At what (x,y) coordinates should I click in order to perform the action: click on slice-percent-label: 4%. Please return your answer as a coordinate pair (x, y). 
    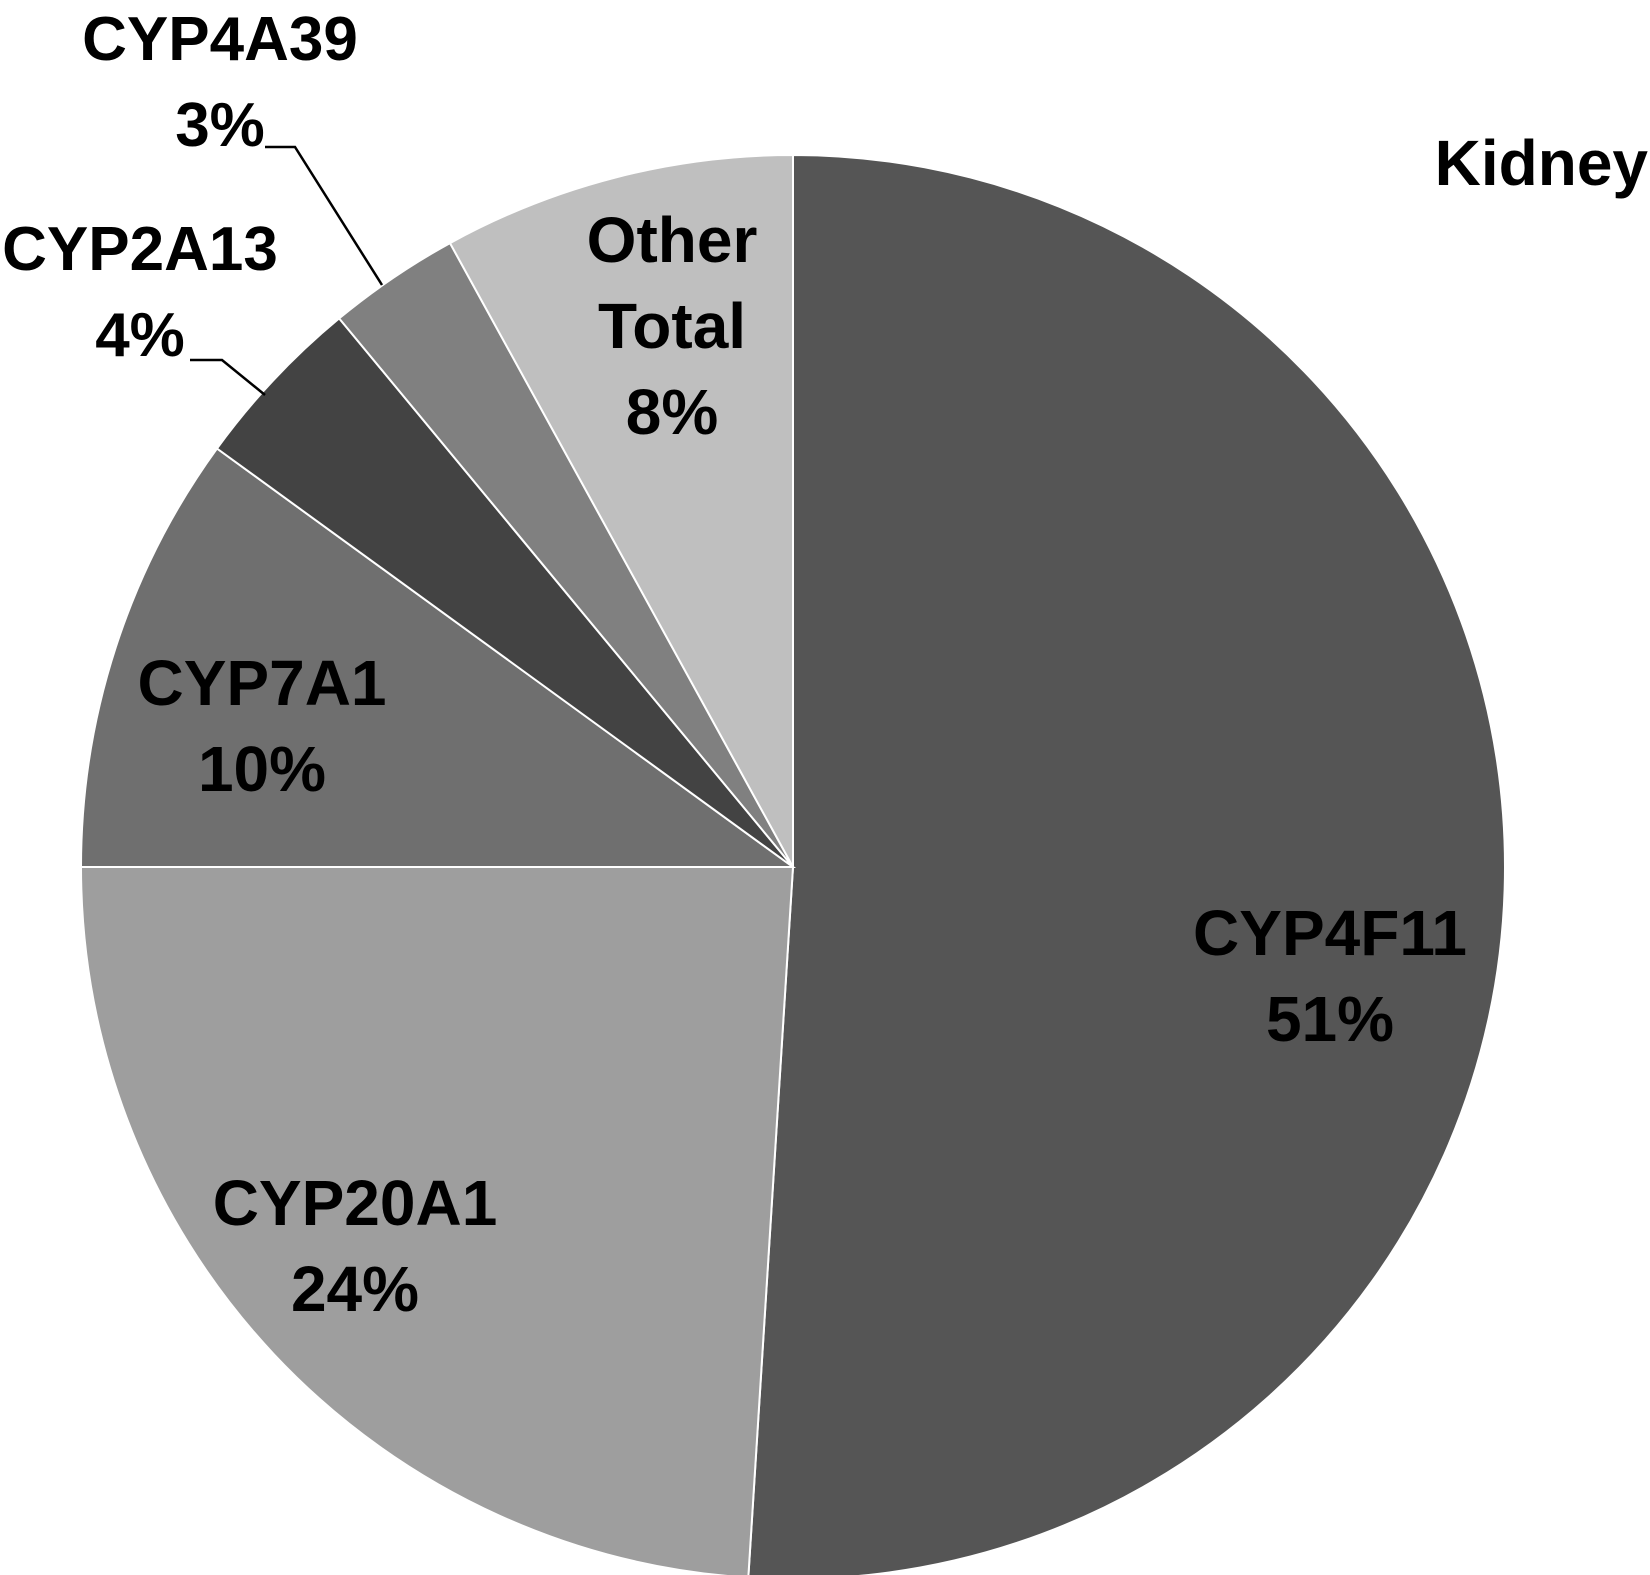
    Looking at the image, I should click on (140, 335).